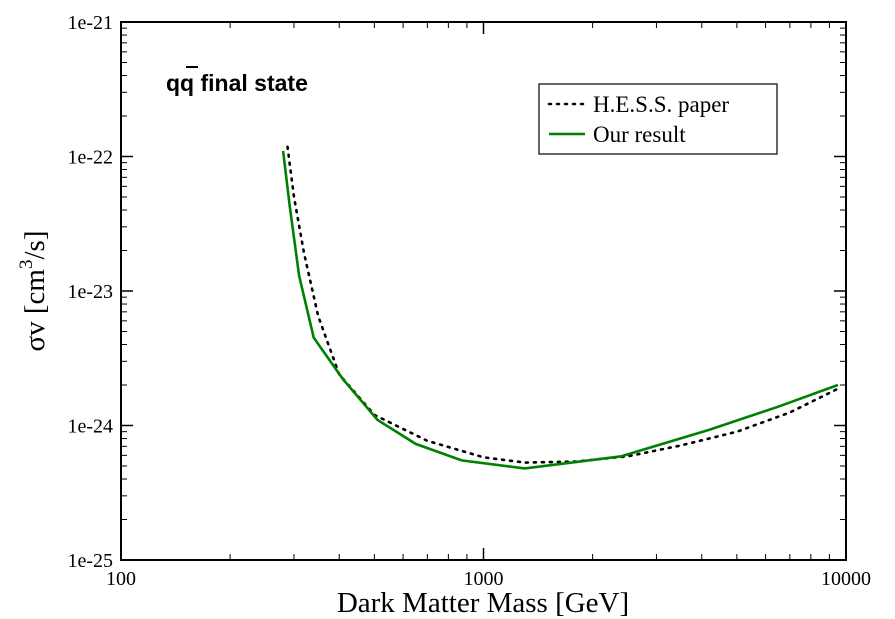  What do you see at coordinates (639, 134) in the screenshot?
I see `legend-label-our-result: Our result` at bounding box center [639, 134].